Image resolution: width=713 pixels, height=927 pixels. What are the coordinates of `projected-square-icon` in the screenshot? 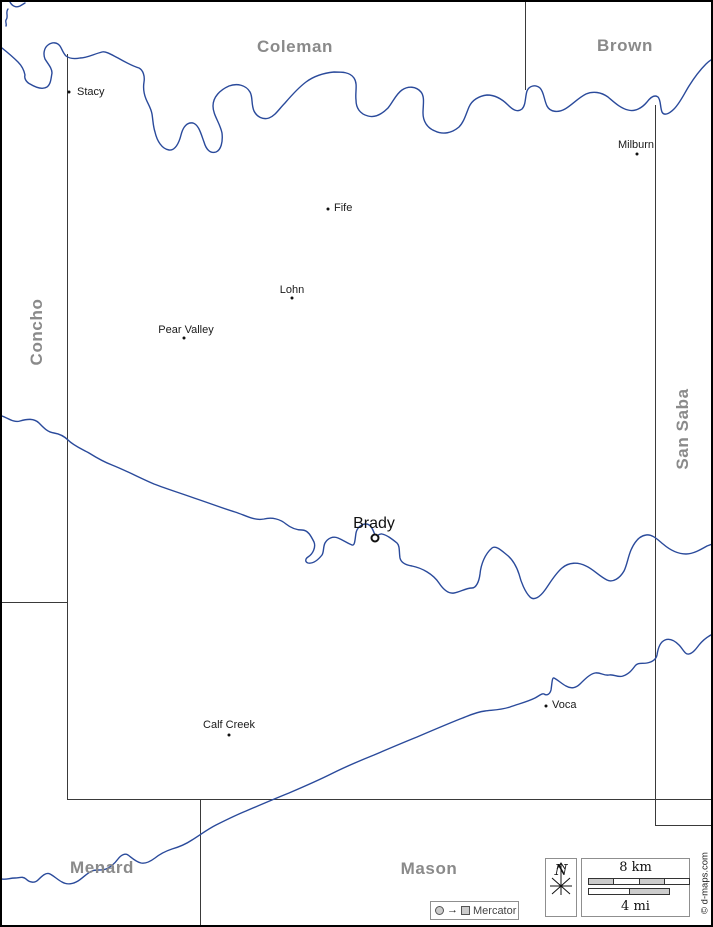 It's located at (465, 910).